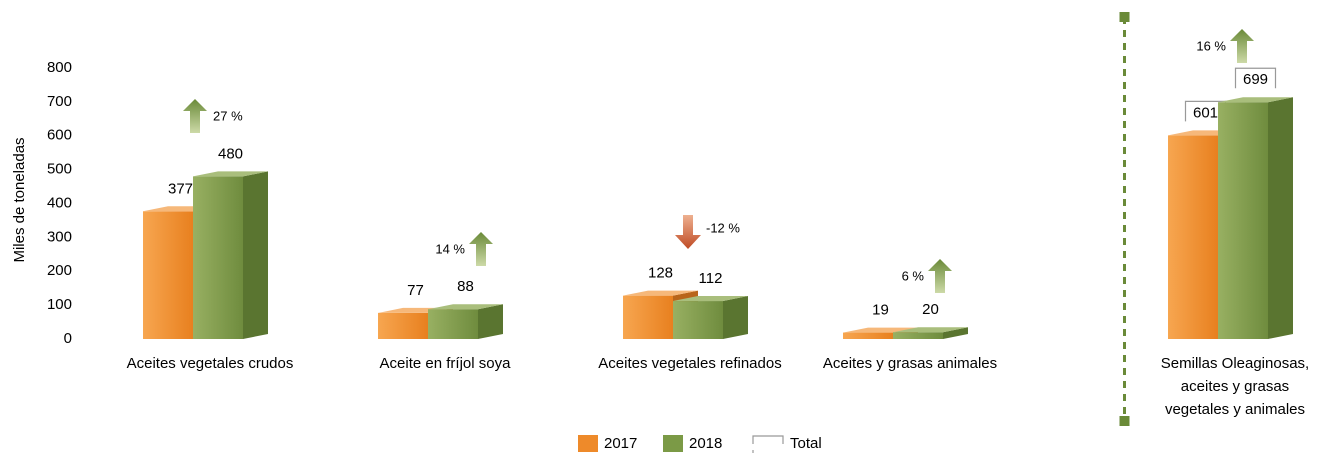  Describe the element at coordinates (711, 278) in the screenshot. I see `value-label: 112` at that location.